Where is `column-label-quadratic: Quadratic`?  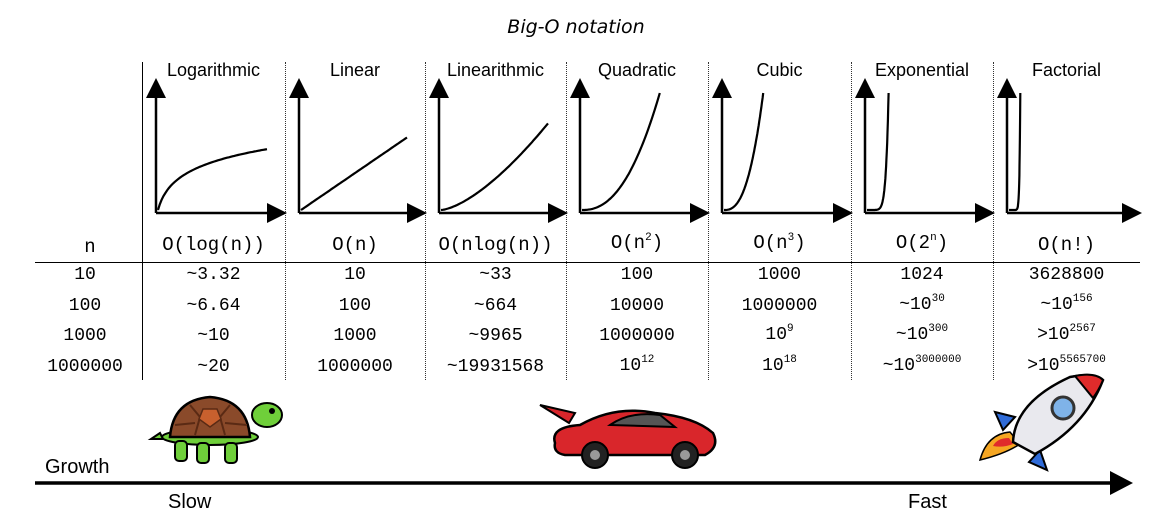 column-label-quadratic: Quadratic is located at coordinates (637, 70).